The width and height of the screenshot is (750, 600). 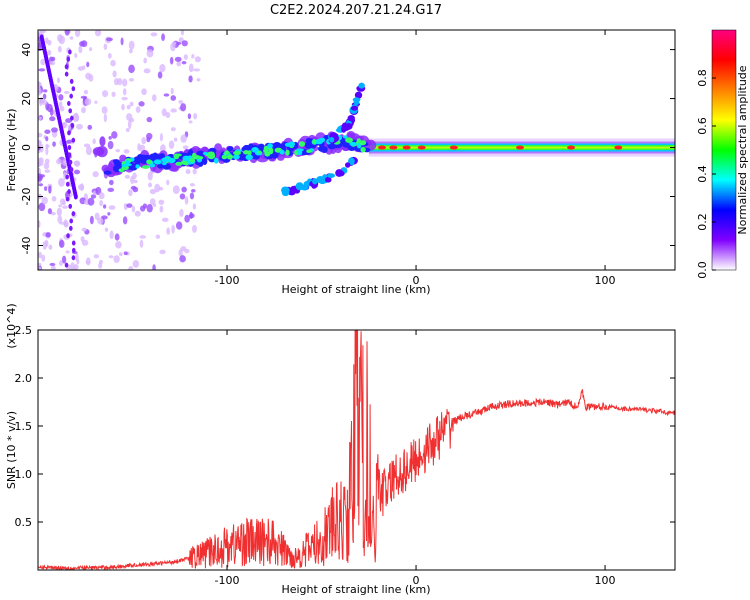 I want to click on spectrogram-x-label: Height of straight line (km), so click(x=355, y=289).